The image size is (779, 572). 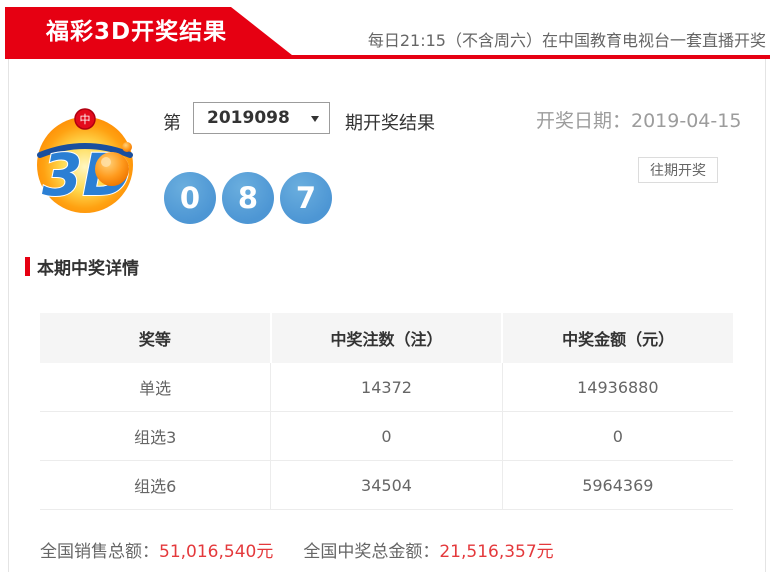 What do you see at coordinates (155, 486) in the screenshot?
I see `prize-level: 组选6` at bounding box center [155, 486].